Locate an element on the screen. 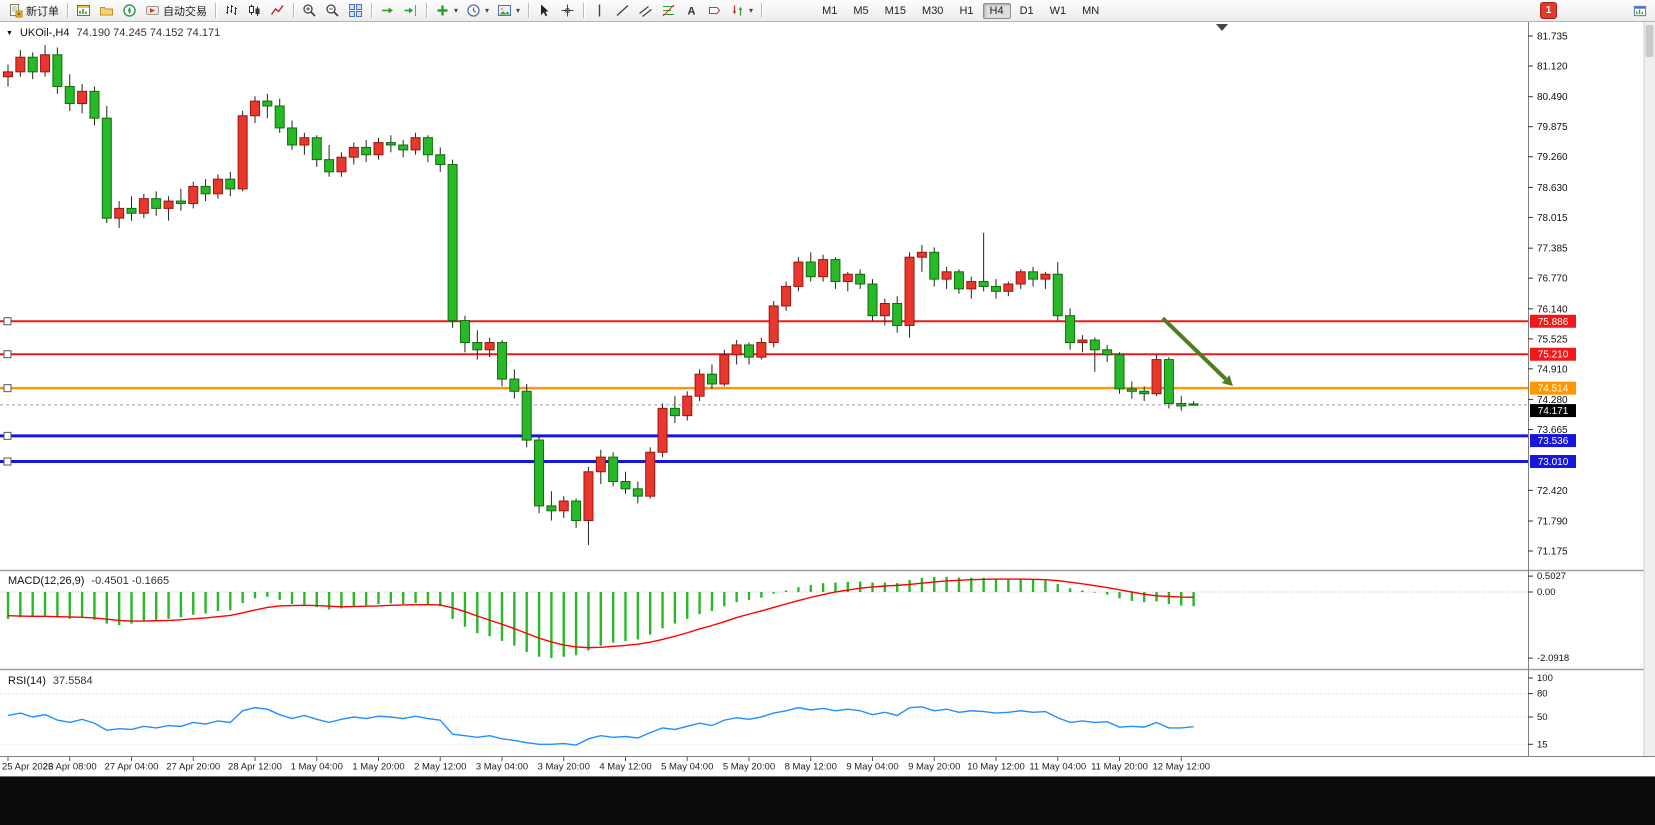 This screenshot has height=825, width=1655. new-chart-button is located at coordinates (83, 10).